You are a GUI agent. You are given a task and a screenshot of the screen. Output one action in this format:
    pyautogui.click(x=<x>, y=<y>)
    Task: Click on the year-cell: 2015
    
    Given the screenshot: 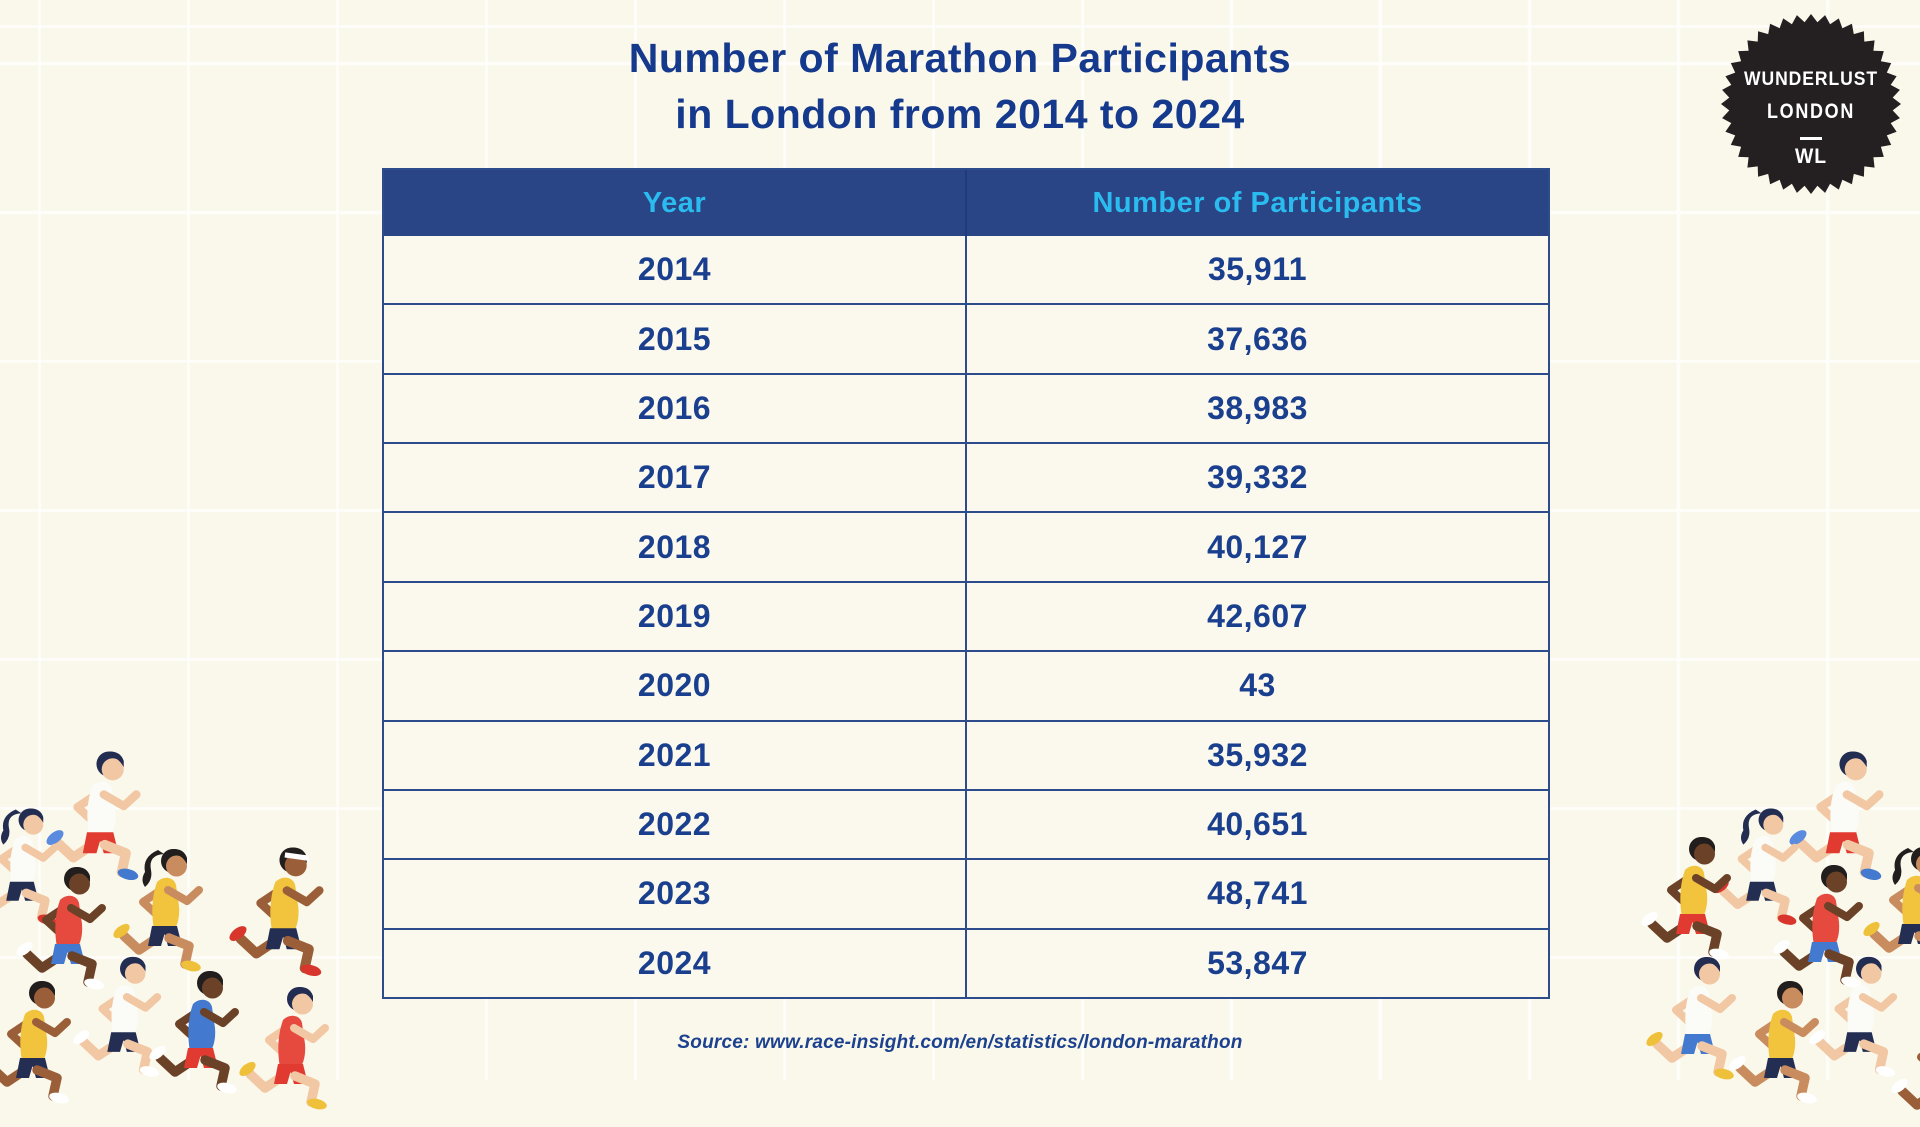 What is the action you would take?
    pyautogui.click(x=675, y=338)
    